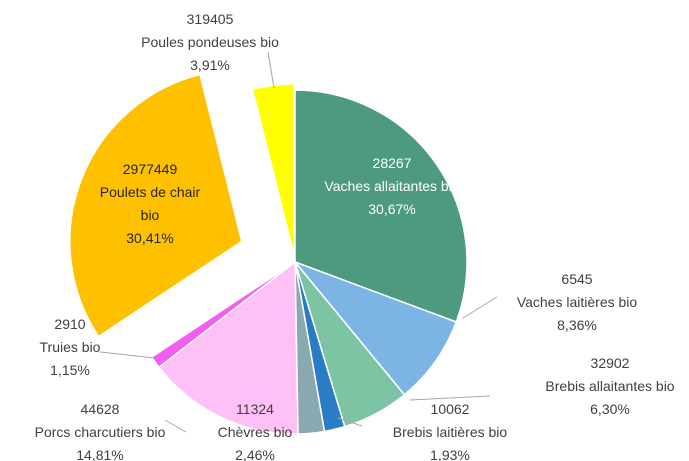 This screenshot has height=461, width=689. What do you see at coordinates (210, 19) in the screenshot?
I see `count-label: 319405` at bounding box center [210, 19].